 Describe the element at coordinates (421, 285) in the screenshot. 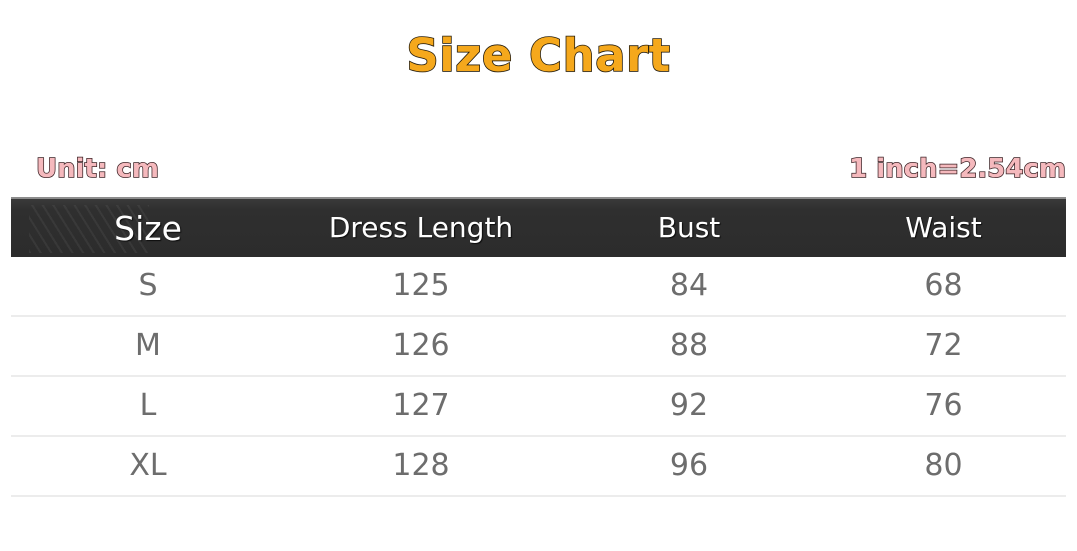

I see `cell-dress-length: 125` at that location.